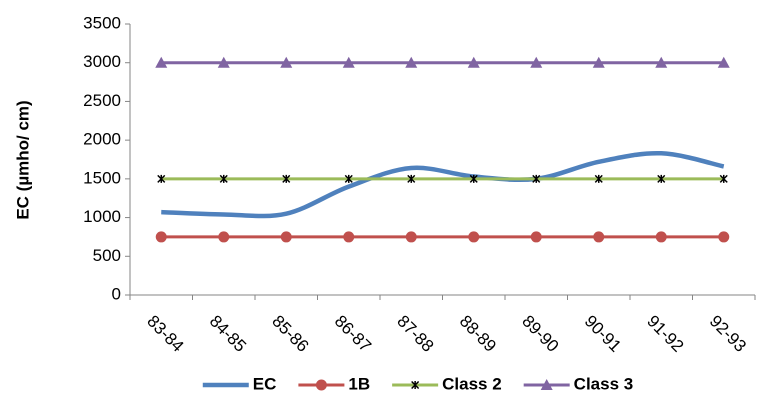 The image size is (776, 400). I want to click on x-tick-label: 86-87, so click(353, 334).